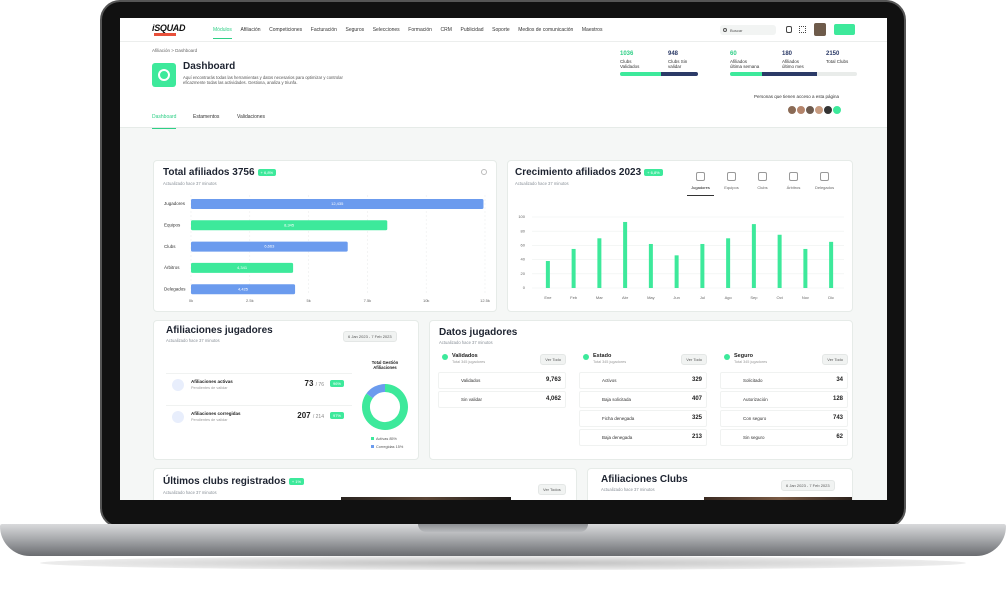  What do you see at coordinates (426, 498) in the screenshot?
I see `club-image` at bounding box center [426, 498].